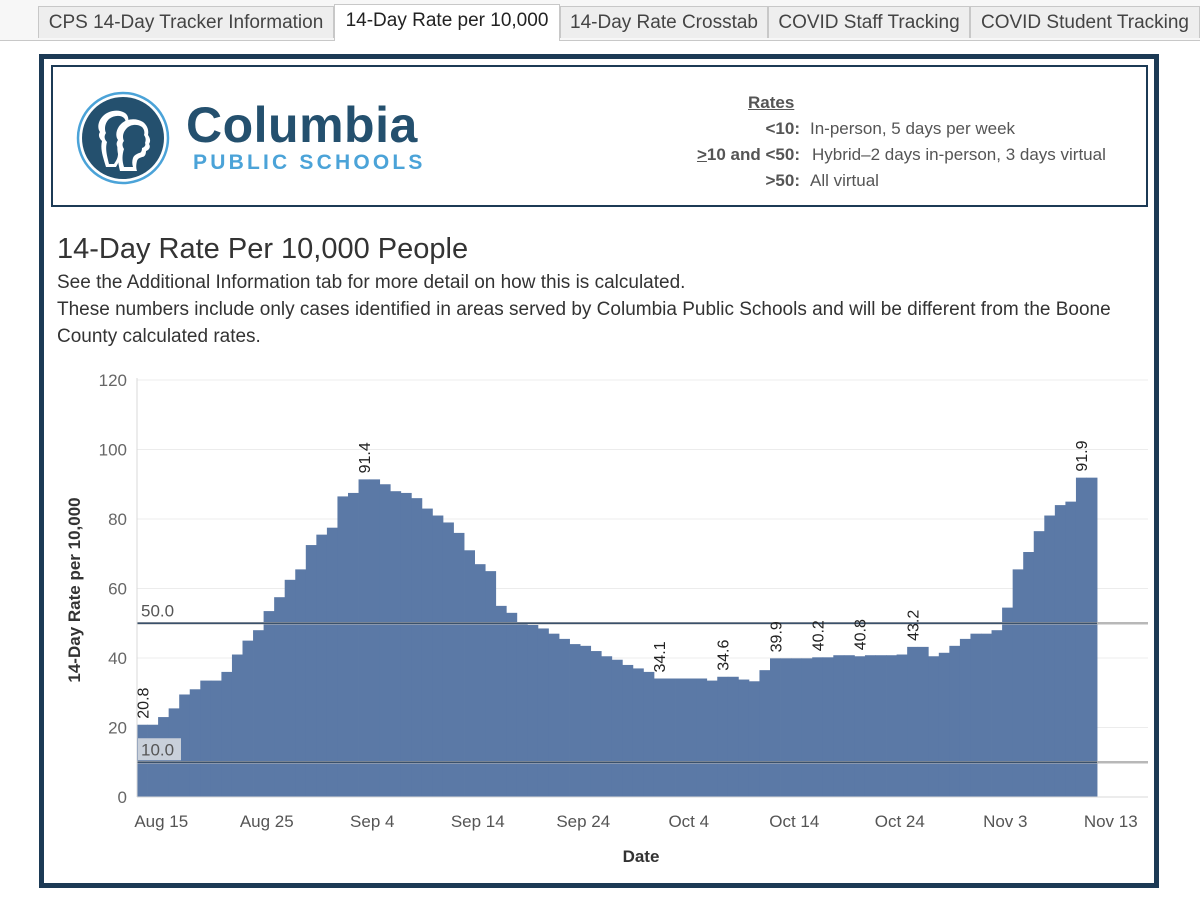 This screenshot has height=919, width=1200. What do you see at coordinates (74, 589) in the screenshot?
I see `y-axis-title: 14-Day Rate per 10,000` at bounding box center [74, 589].